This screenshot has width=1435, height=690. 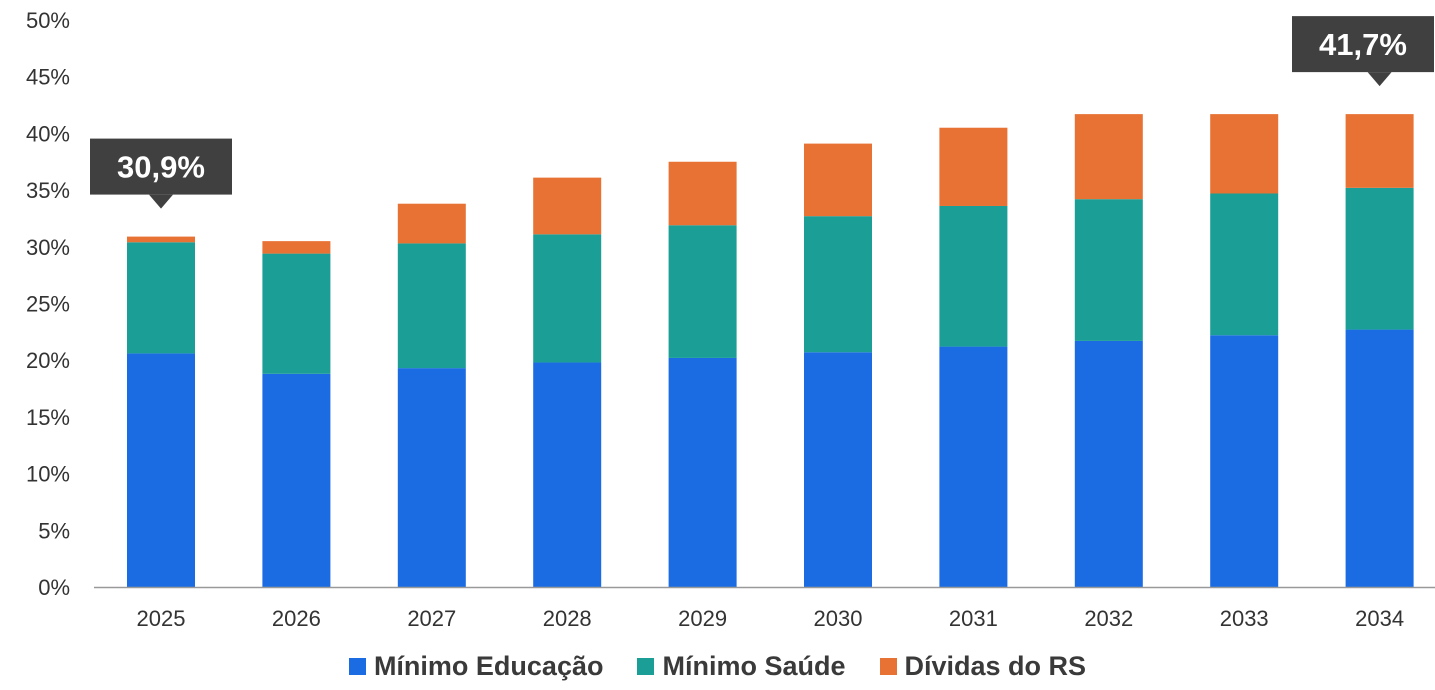 I want to click on x-tick-label: 2032, so click(x=1108, y=618).